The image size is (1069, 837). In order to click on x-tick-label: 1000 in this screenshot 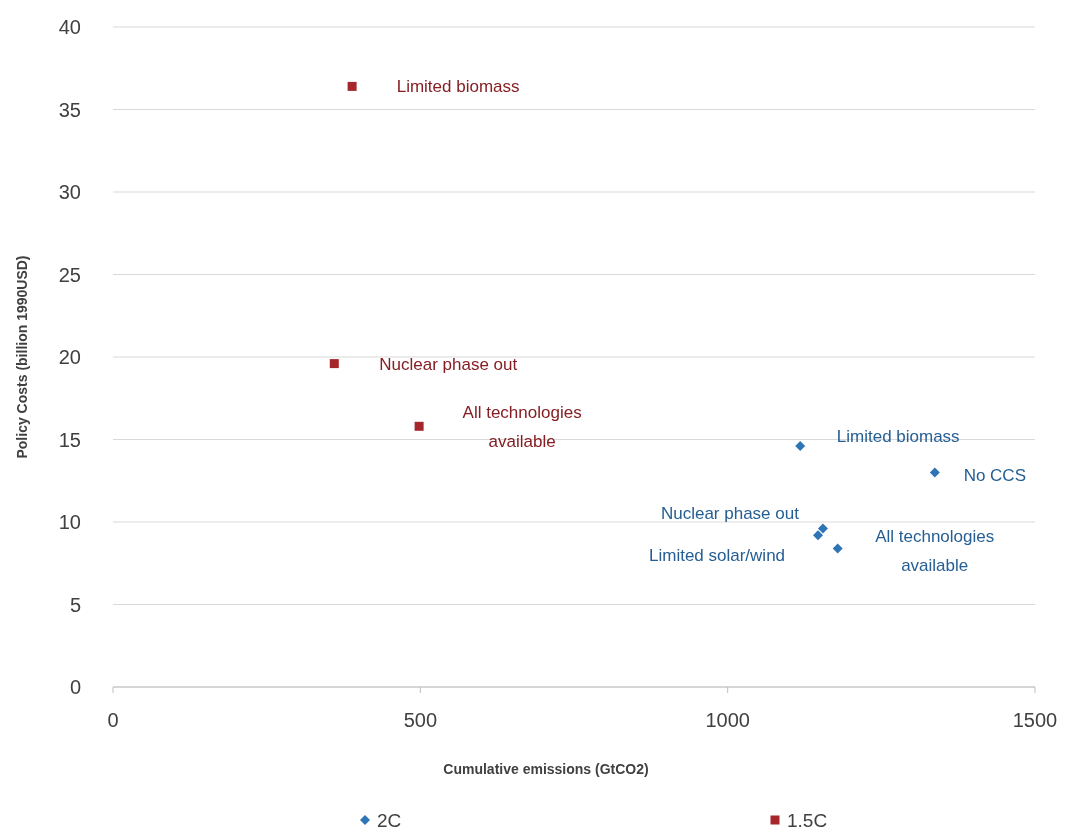, I will do `click(727, 720)`.